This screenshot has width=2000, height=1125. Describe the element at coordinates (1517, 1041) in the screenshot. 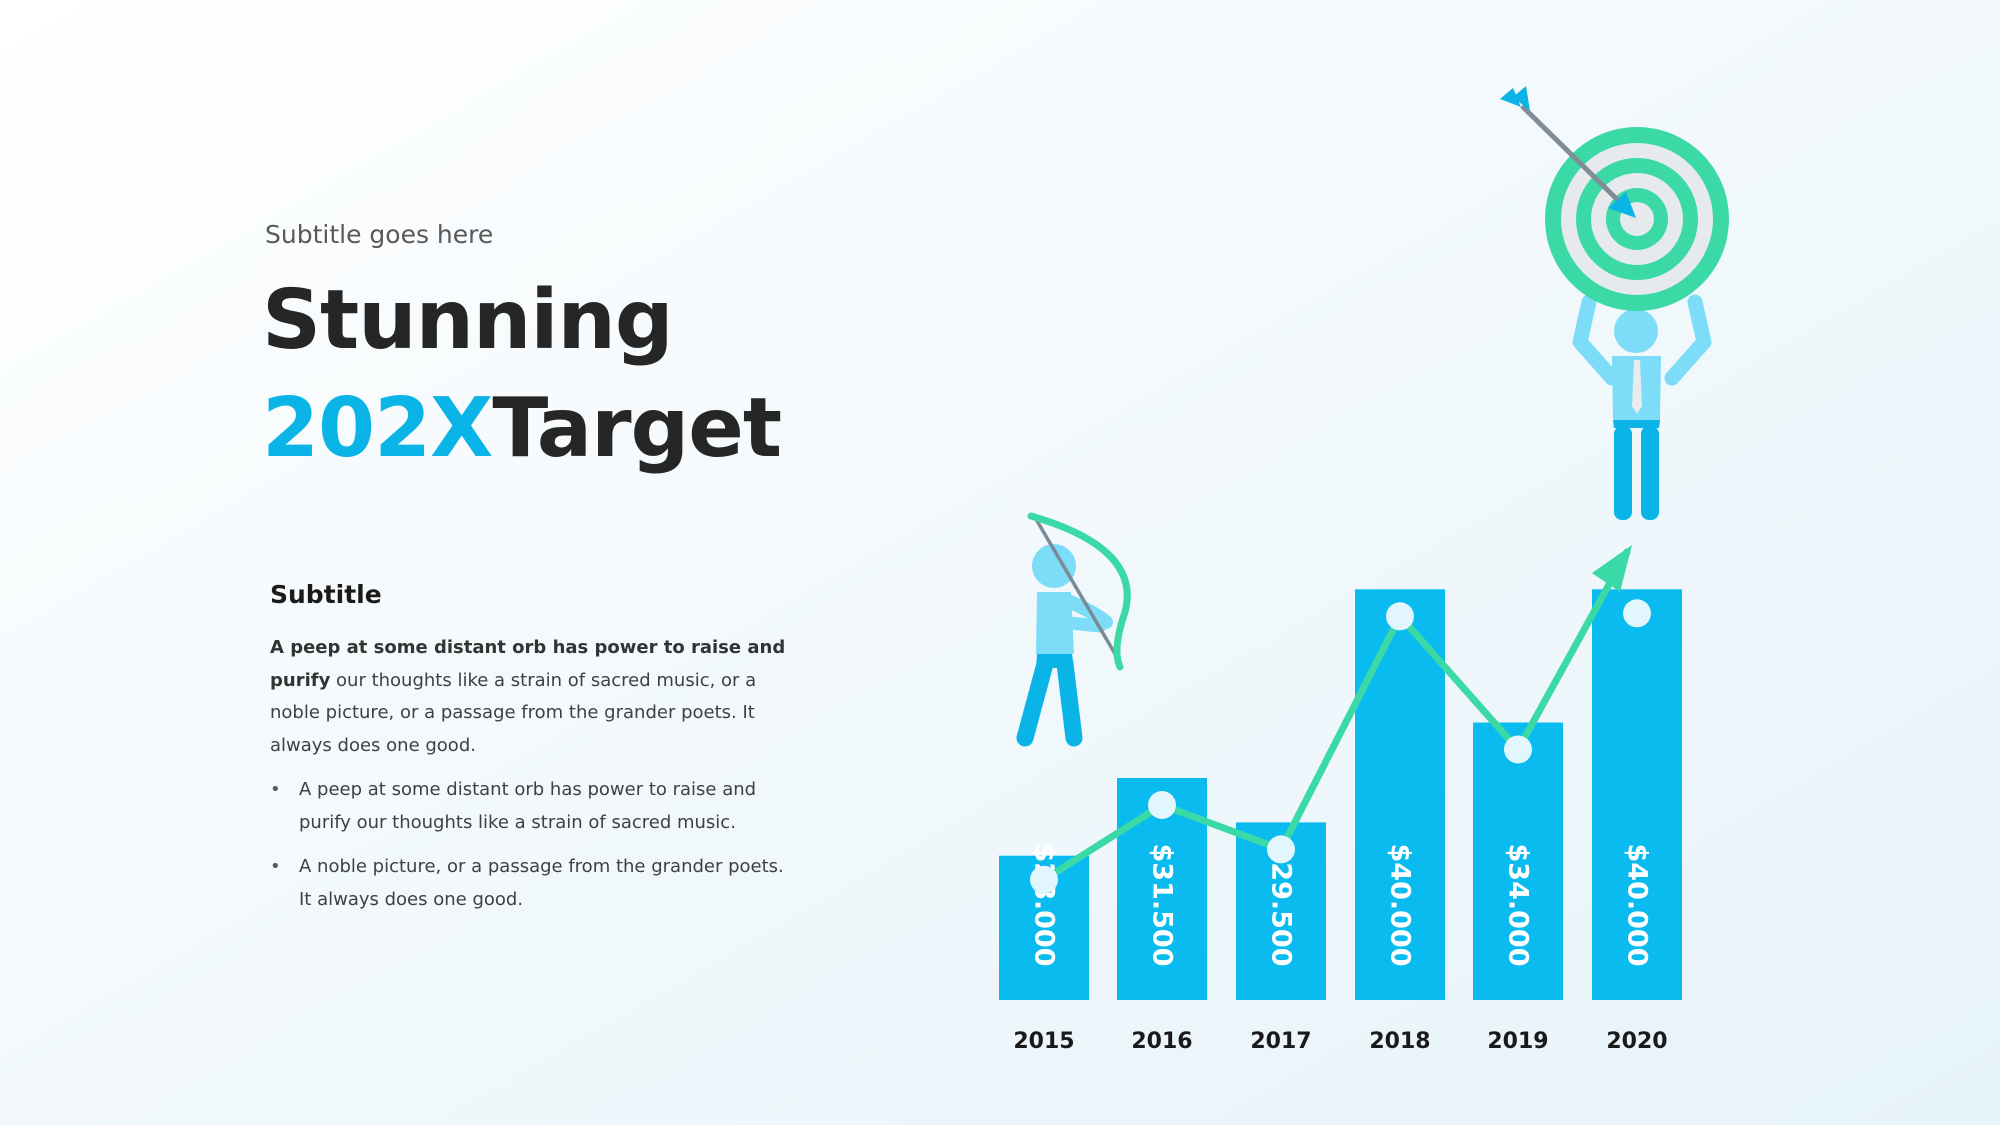

I see `x-tick-label-2019: 2019` at that location.